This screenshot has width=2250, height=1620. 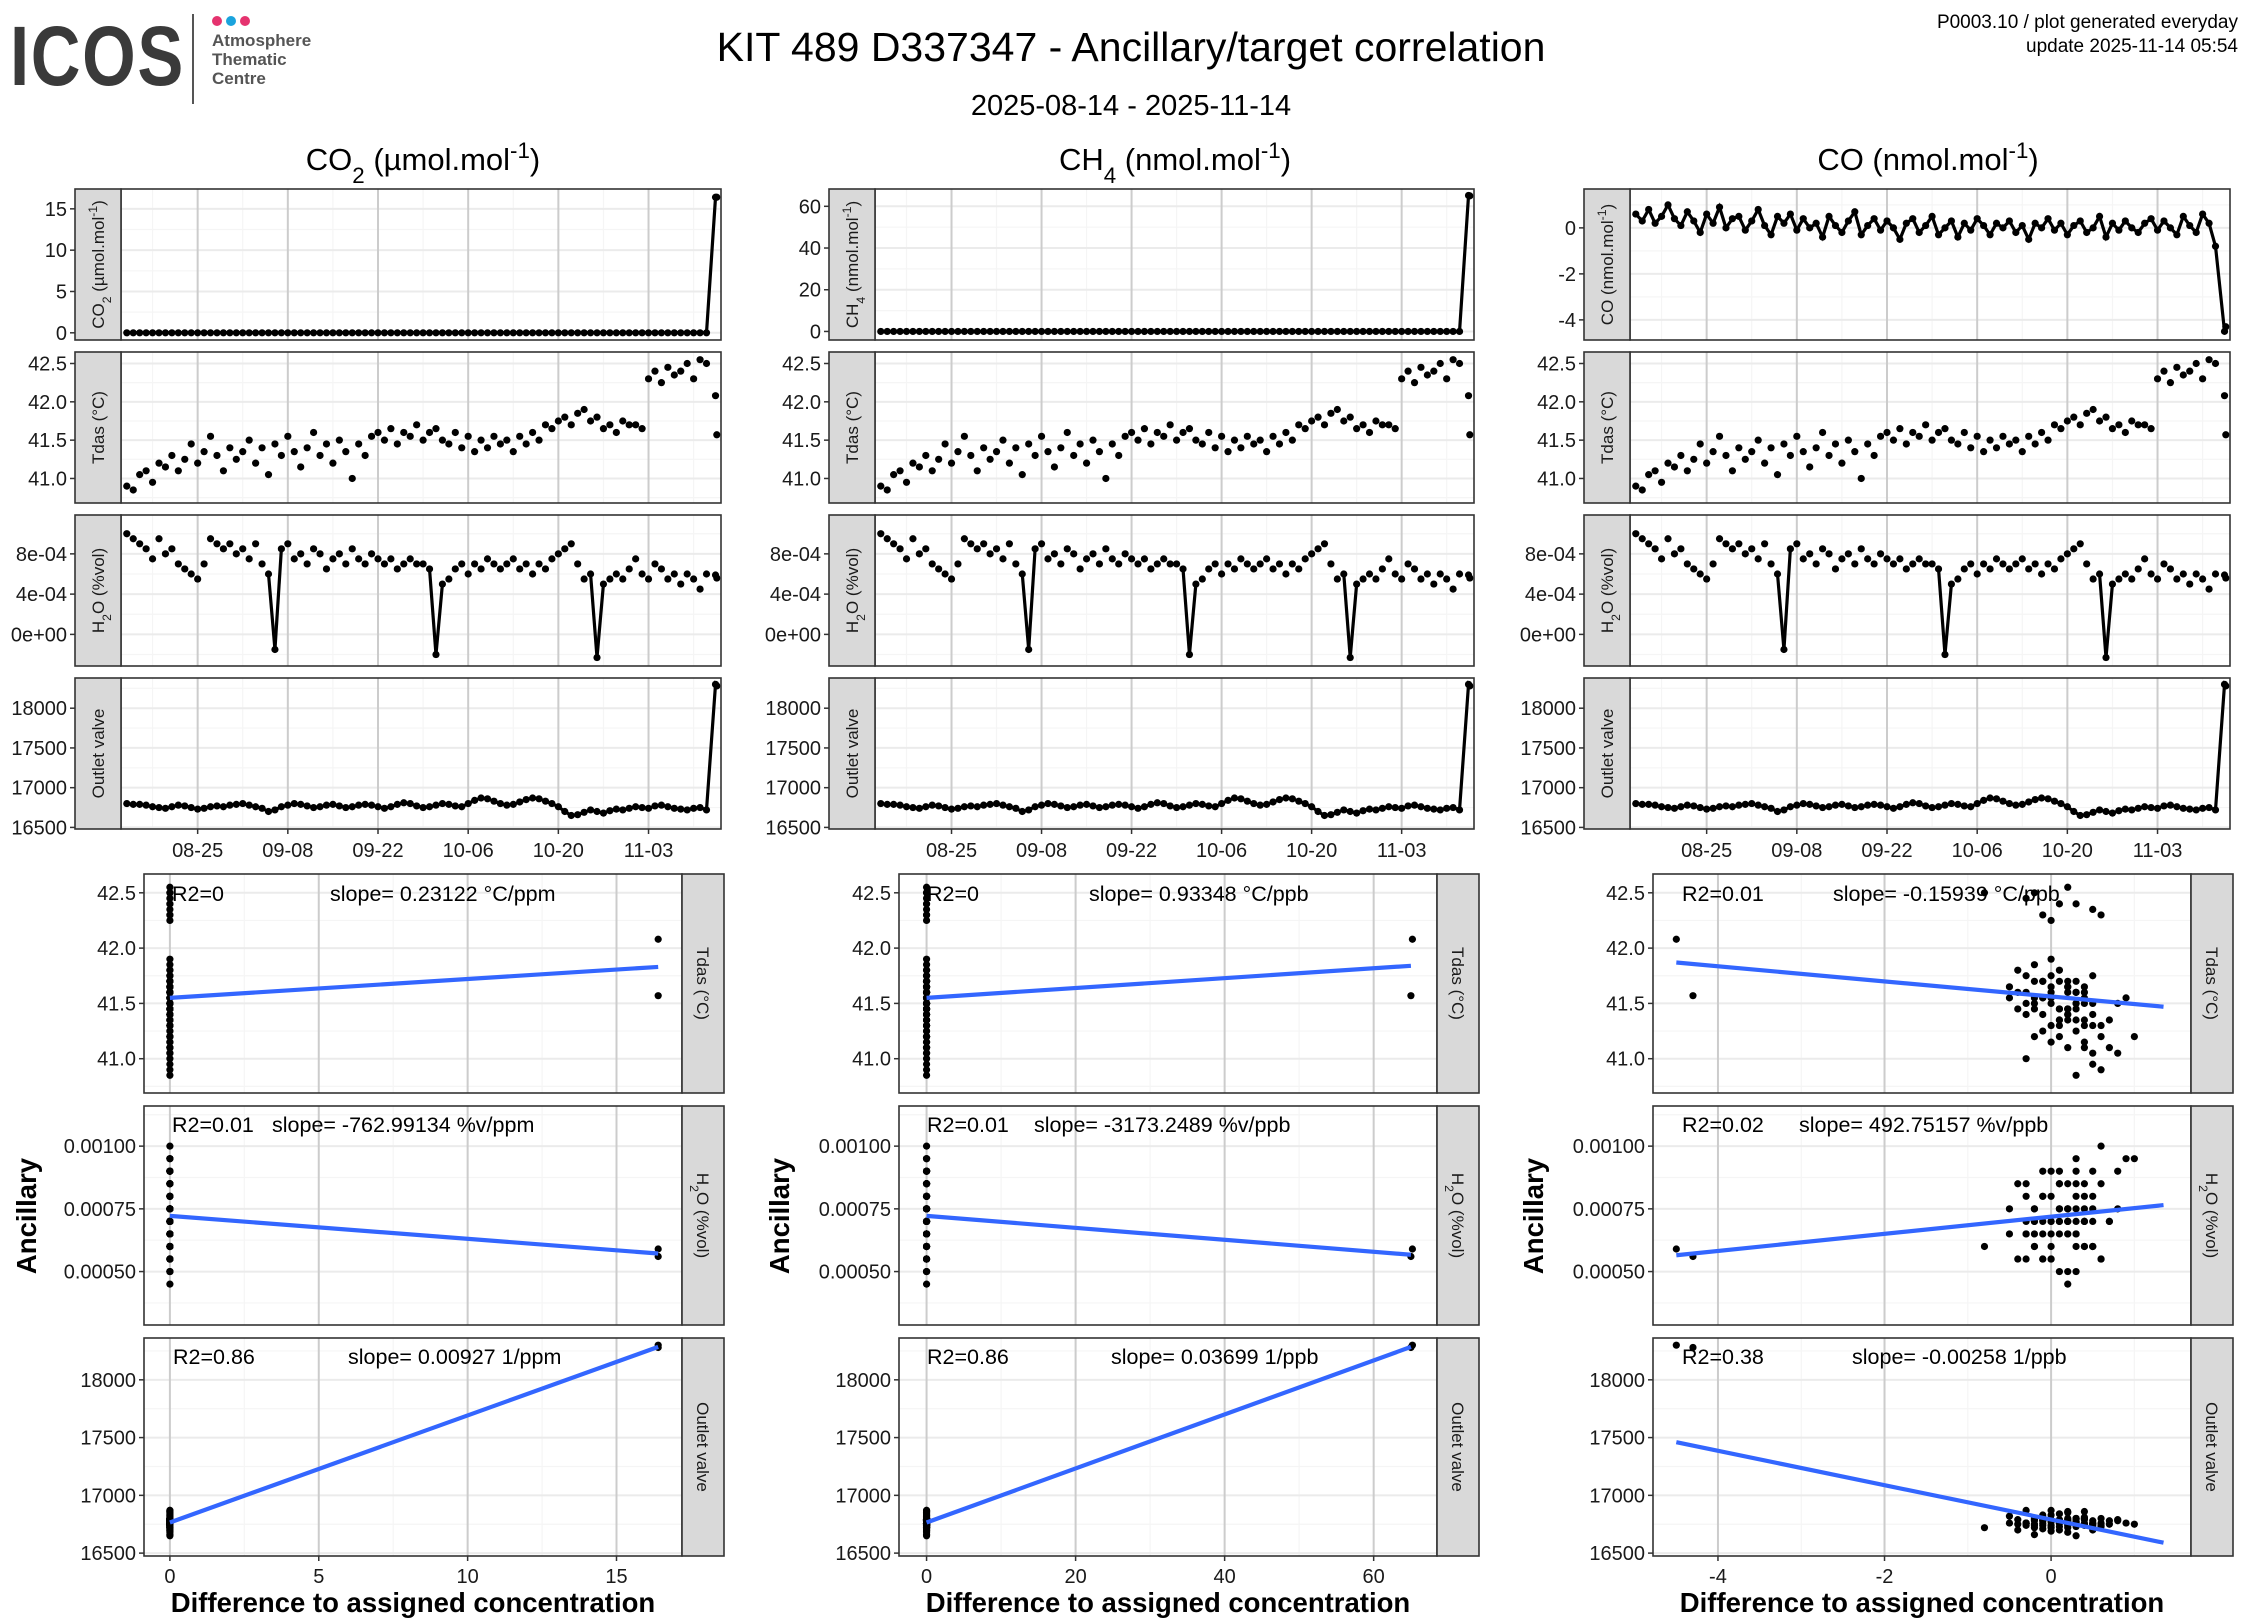 I want to click on update-time: update 2025-11-14 05:54, so click(x=2132, y=46).